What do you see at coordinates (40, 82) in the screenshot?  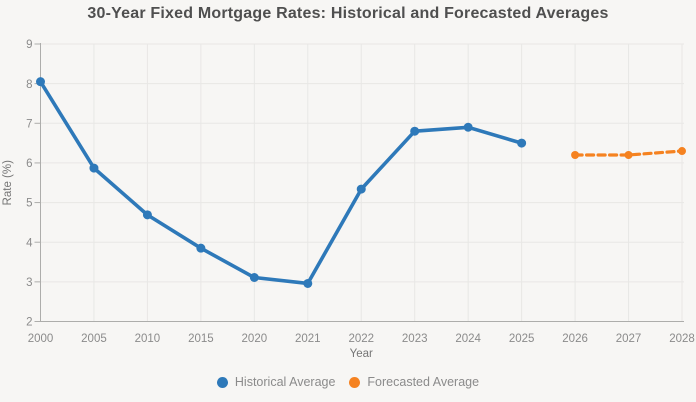 I see `data-point-2000` at bounding box center [40, 82].